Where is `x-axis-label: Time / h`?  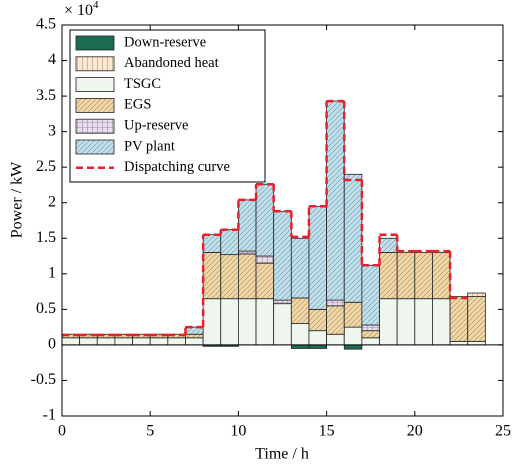
x-axis-label: Time / h is located at coordinates (282, 454).